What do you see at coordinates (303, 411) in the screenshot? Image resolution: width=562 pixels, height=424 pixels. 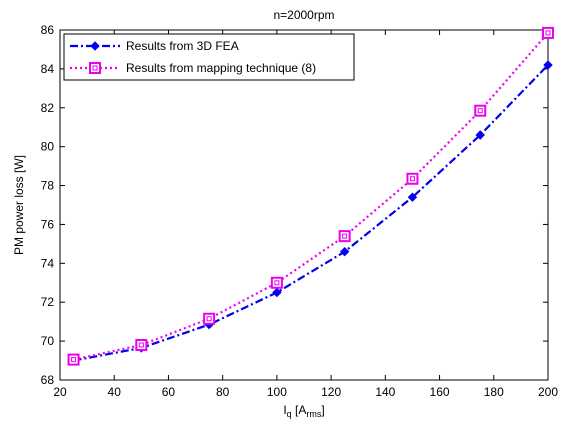 I see `x-axis-title: Iq [Arms]` at bounding box center [303, 411].